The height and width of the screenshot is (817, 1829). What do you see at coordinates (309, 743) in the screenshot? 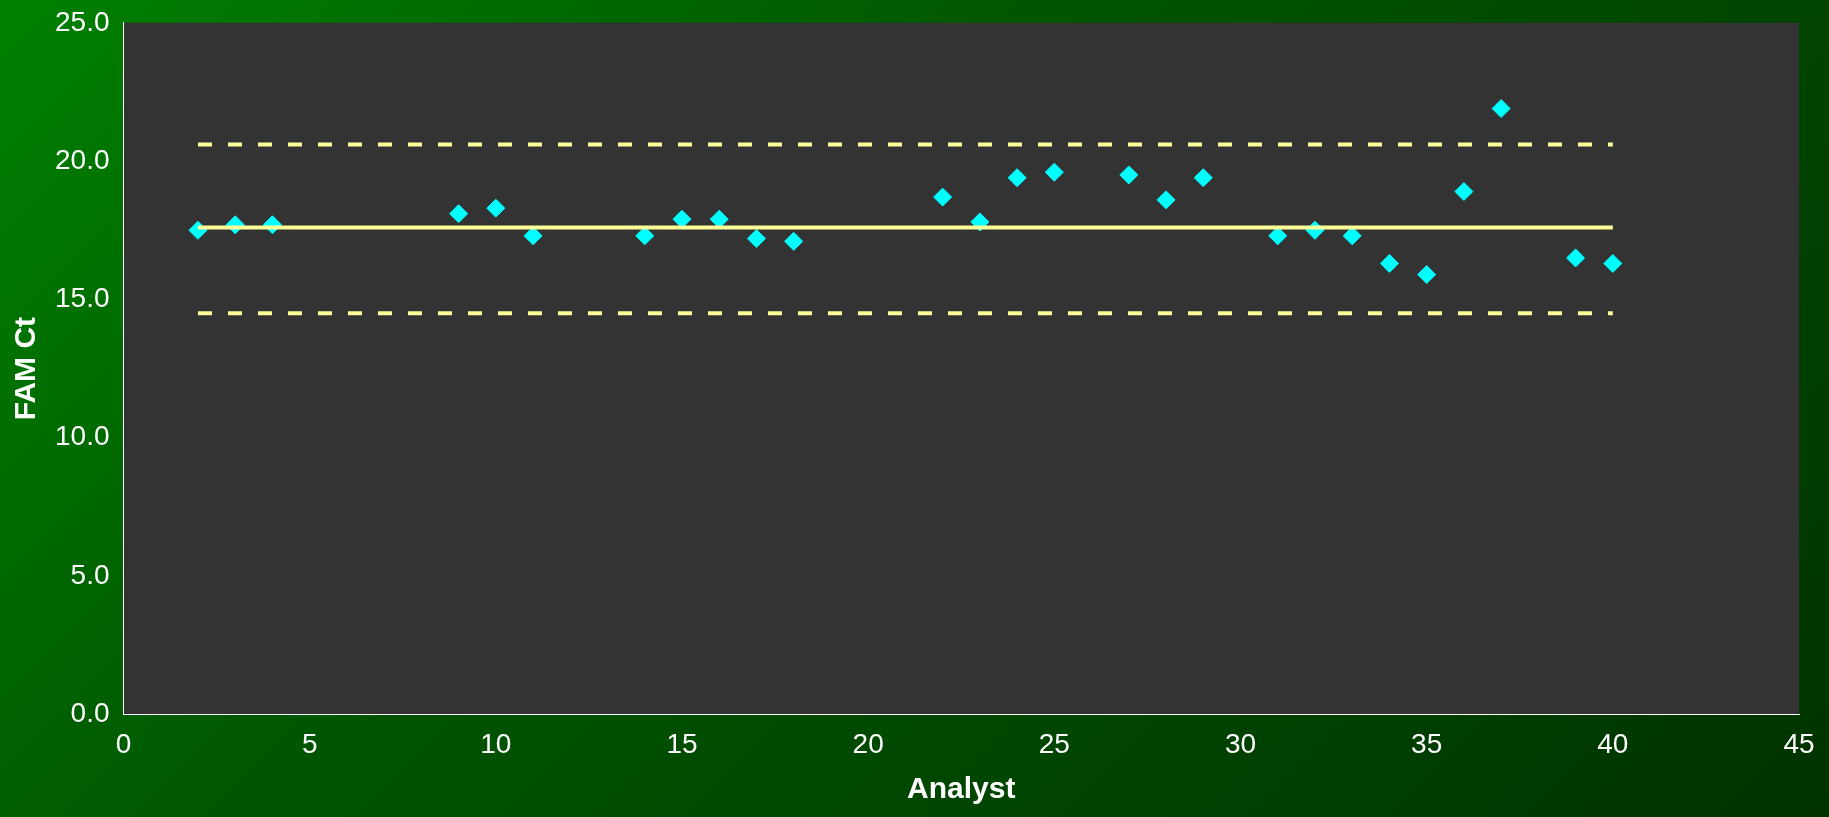
I see `x-tick-label: 5` at bounding box center [309, 743].